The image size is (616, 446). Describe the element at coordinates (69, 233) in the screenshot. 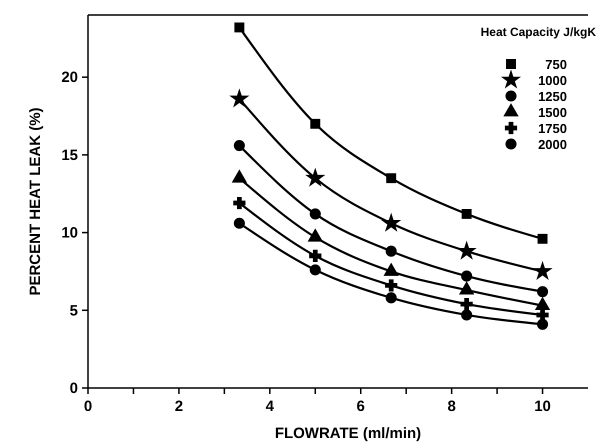

I see `y-tick-label: 10` at that location.